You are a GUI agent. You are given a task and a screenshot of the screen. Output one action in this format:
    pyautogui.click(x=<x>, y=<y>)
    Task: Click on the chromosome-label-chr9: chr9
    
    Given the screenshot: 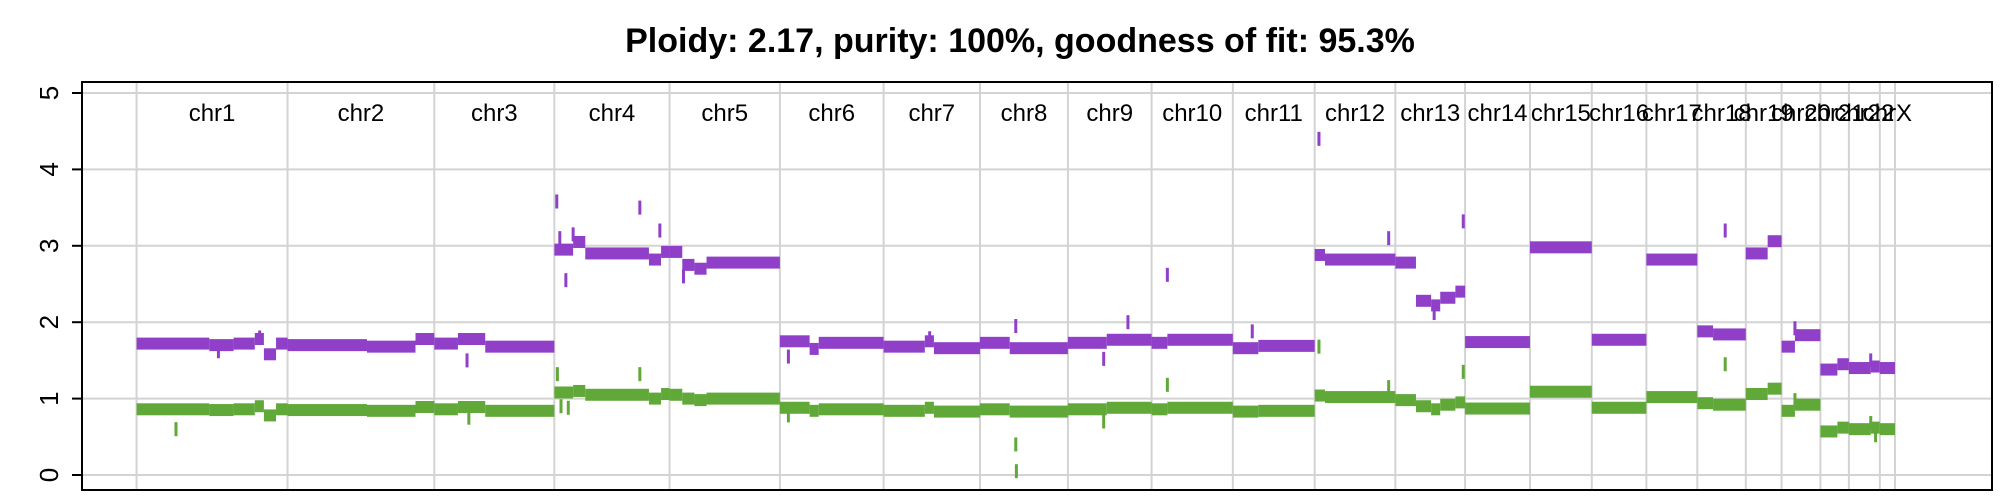 What is the action you would take?
    pyautogui.click(x=1109, y=113)
    